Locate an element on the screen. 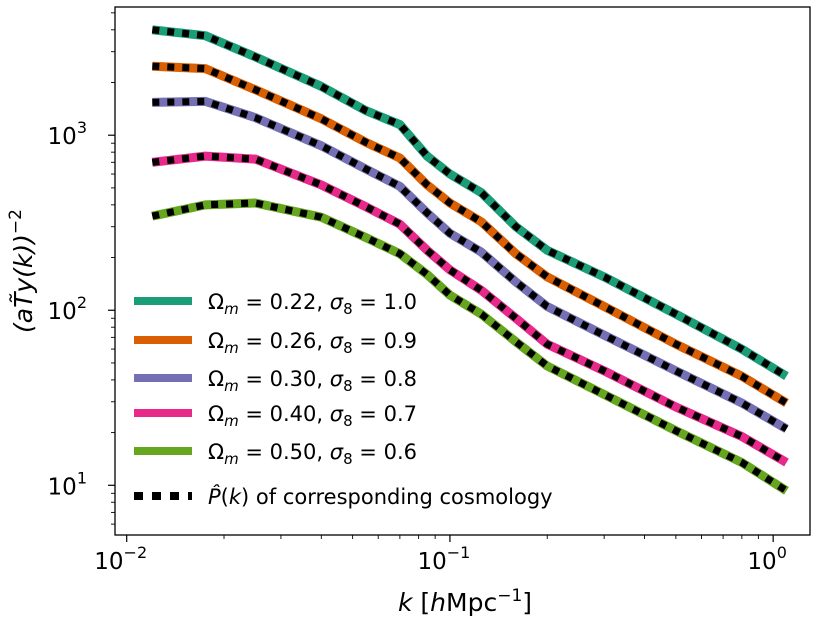 Image resolution: width=830 pixels, height=623 pixels. x-tick-label-2: 10⁰ is located at coordinates (766, 559).